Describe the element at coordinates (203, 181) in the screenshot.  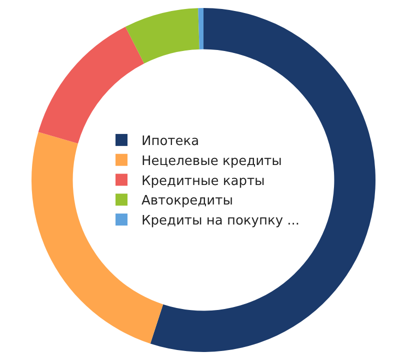
I see `legend-label: Кредитные карты` at that location.